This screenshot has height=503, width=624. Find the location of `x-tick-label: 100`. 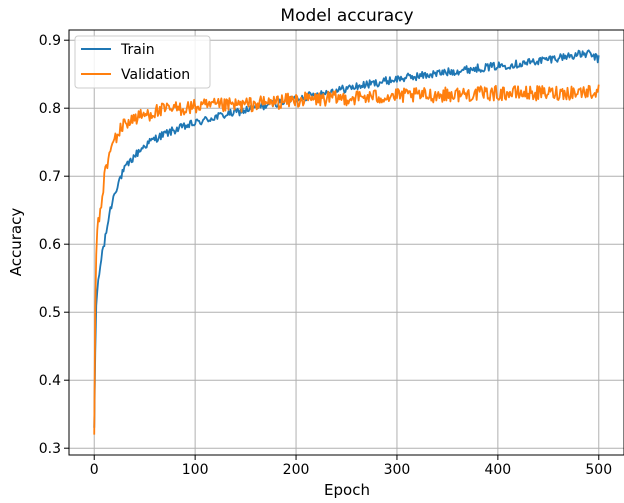

x-tick-label: 100 is located at coordinates (195, 470).